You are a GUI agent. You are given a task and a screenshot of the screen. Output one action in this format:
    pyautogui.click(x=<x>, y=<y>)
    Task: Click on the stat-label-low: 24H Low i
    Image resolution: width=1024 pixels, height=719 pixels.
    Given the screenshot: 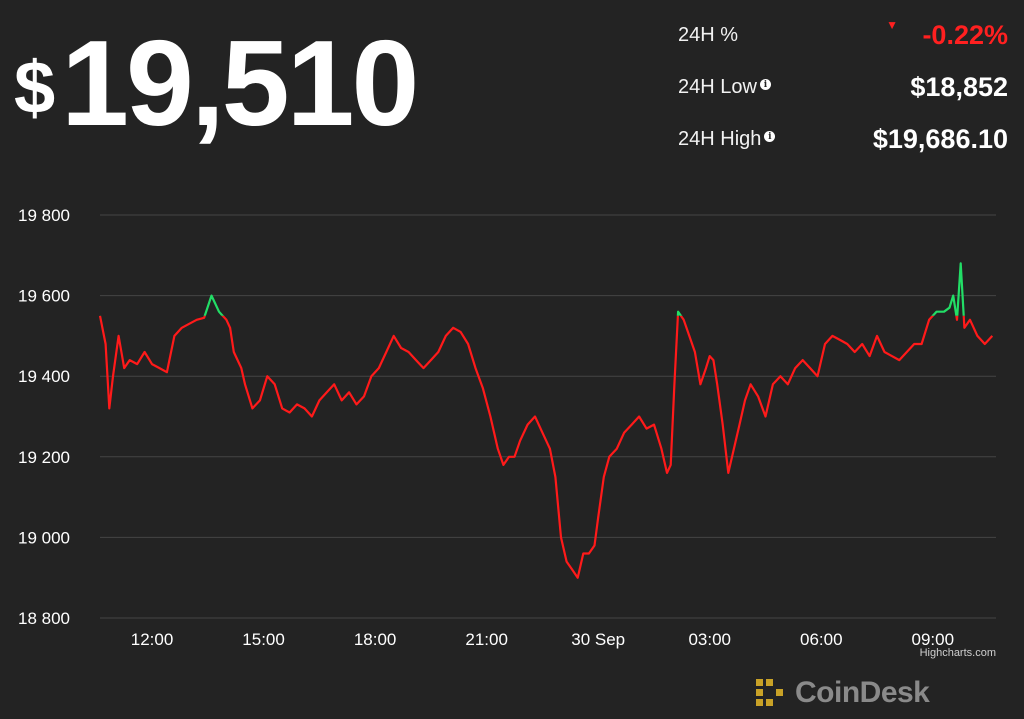 What is the action you would take?
    pyautogui.click(x=724, y=87)
    